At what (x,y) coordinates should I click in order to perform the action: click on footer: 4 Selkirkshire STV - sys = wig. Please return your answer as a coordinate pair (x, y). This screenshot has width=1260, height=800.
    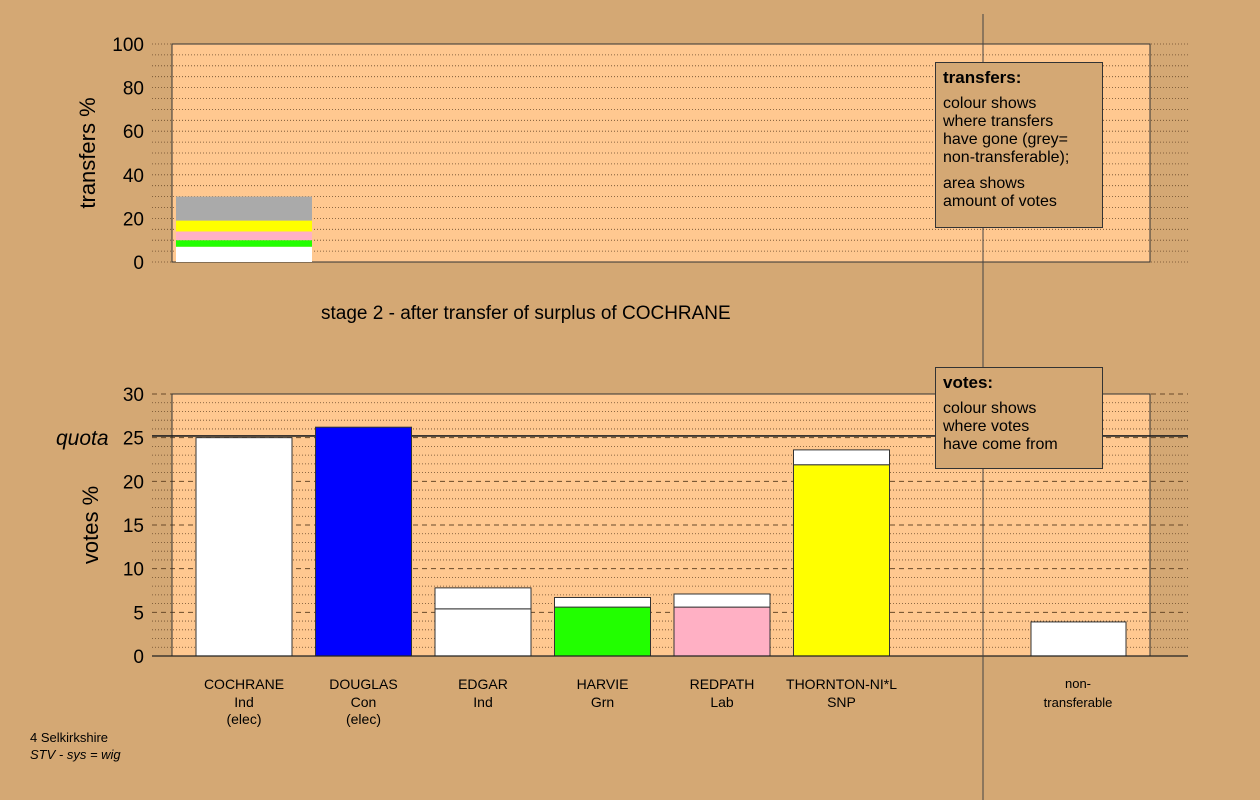
    Looking at the image, I should click on (75, 746).